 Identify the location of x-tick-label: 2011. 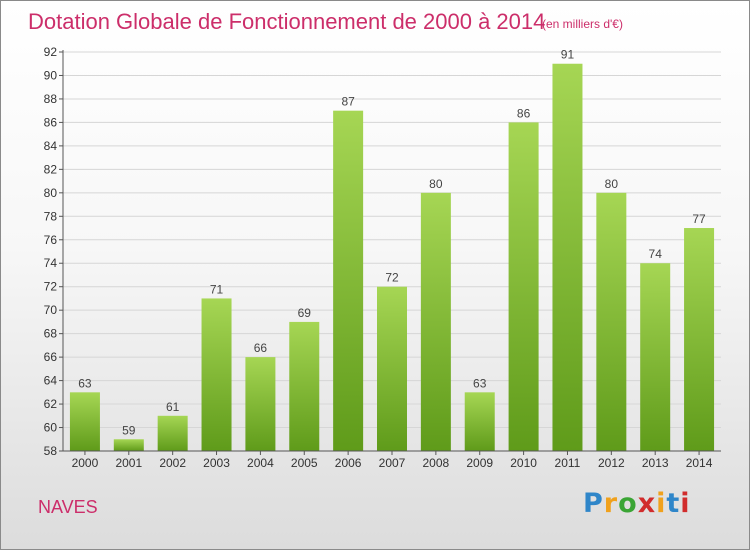
(568, 463).